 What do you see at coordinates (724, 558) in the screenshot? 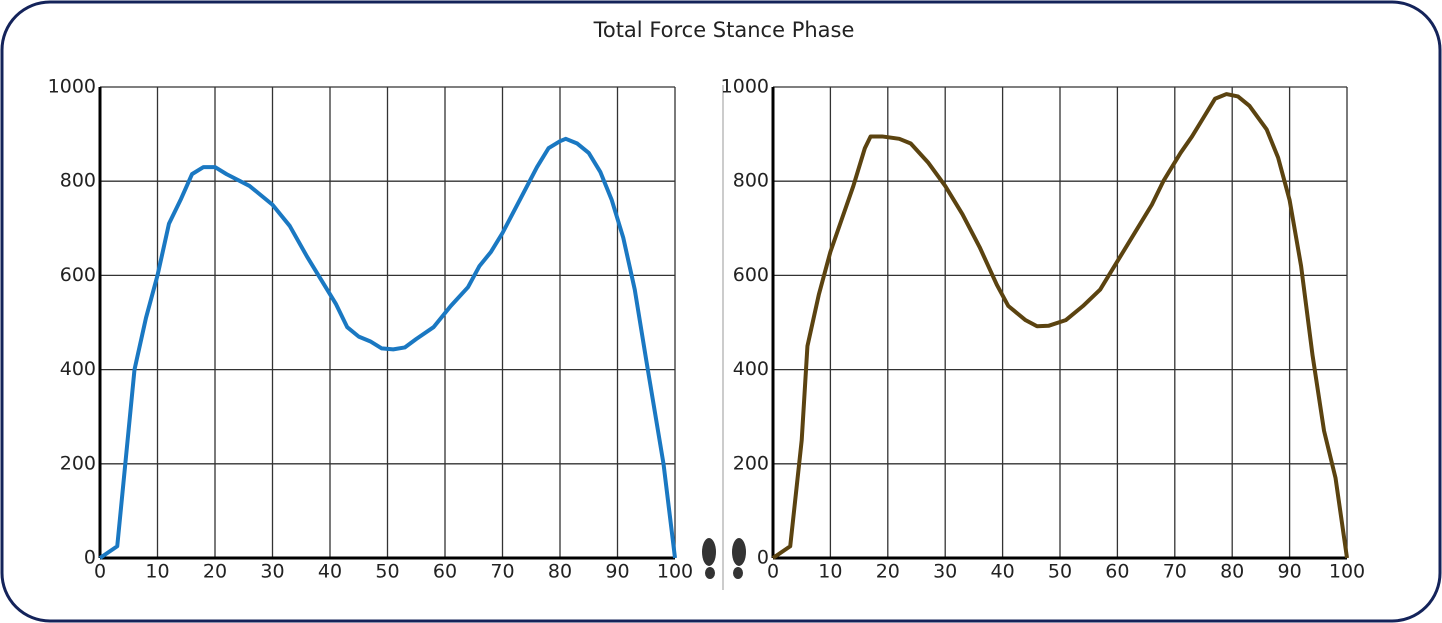
I see `footprint-icon` at bounding box center [724, 558].